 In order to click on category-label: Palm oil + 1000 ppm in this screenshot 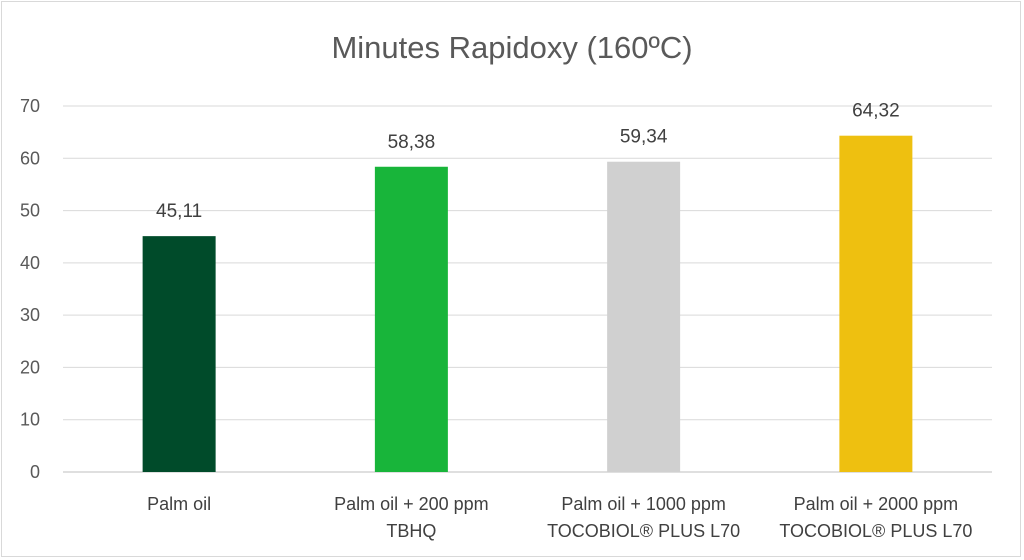, I will do `click(643, 504)`.